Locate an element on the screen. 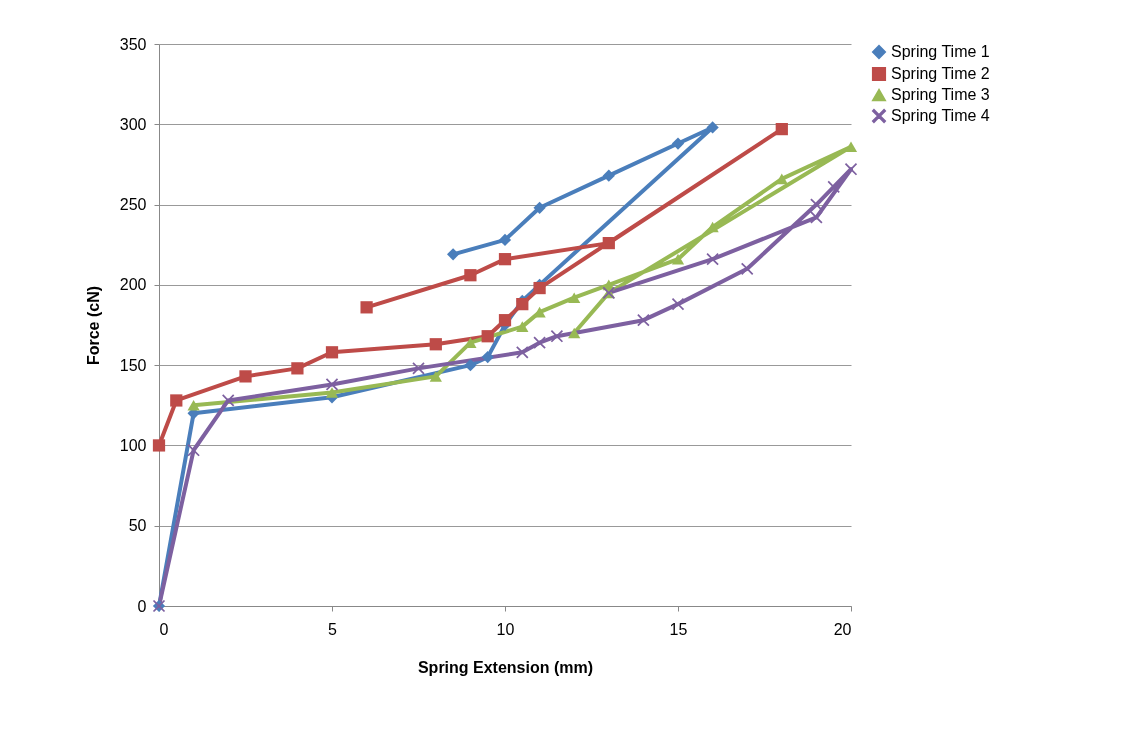 Image resolution: width=1124 pixels, height=737 pixels. y-tick-label: 250 is located at coordinates (133, 205).